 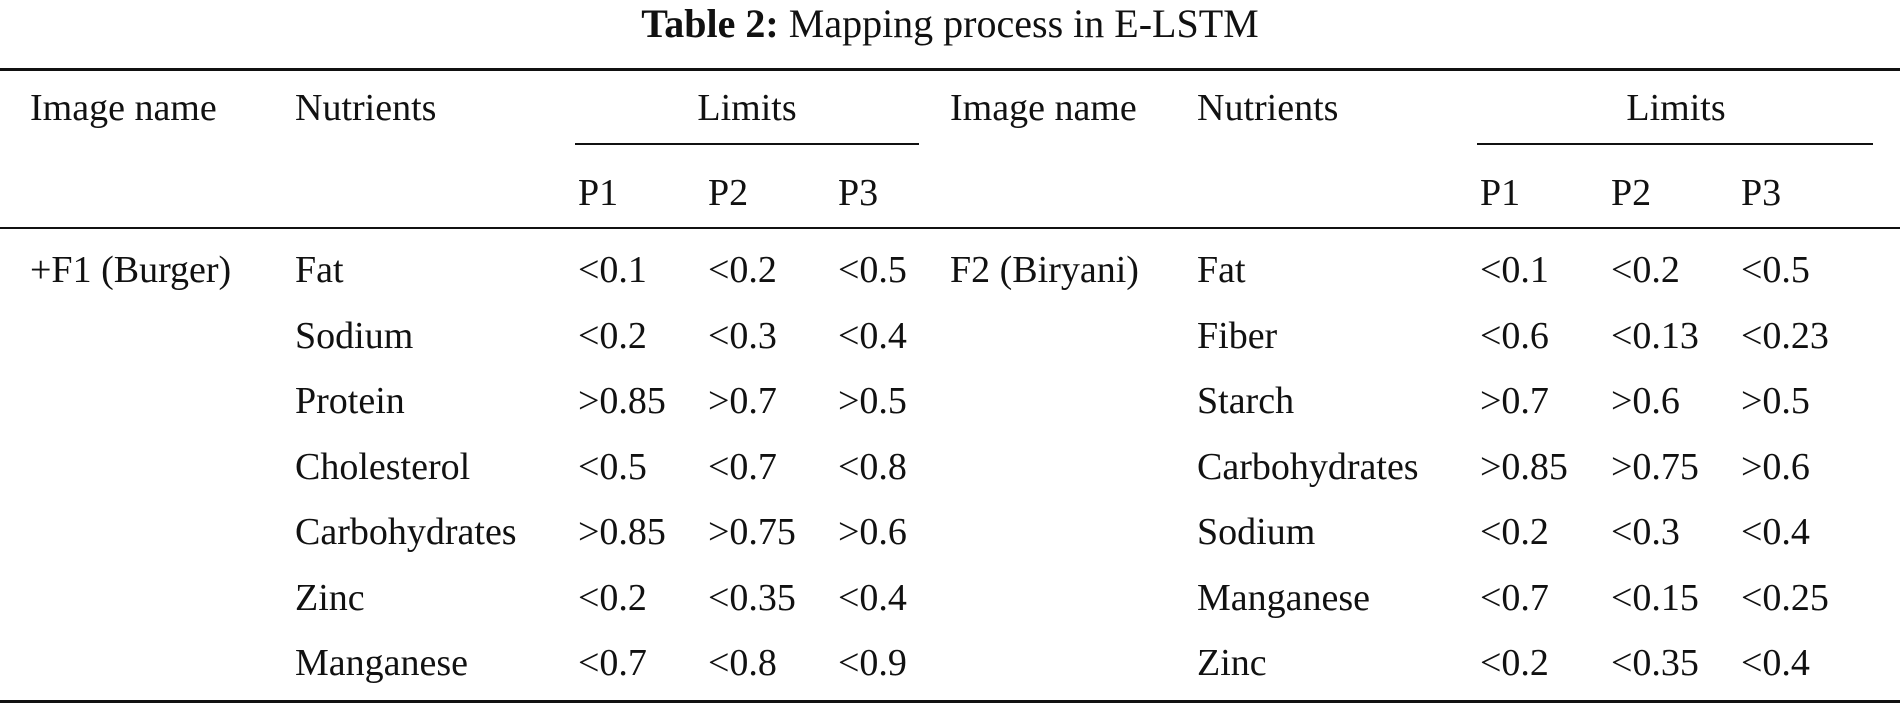 What do you see at coordinates (710, 23) in the screenshot?
I see `table-caption-label: Table 2:` at bounding box center [710, 23].